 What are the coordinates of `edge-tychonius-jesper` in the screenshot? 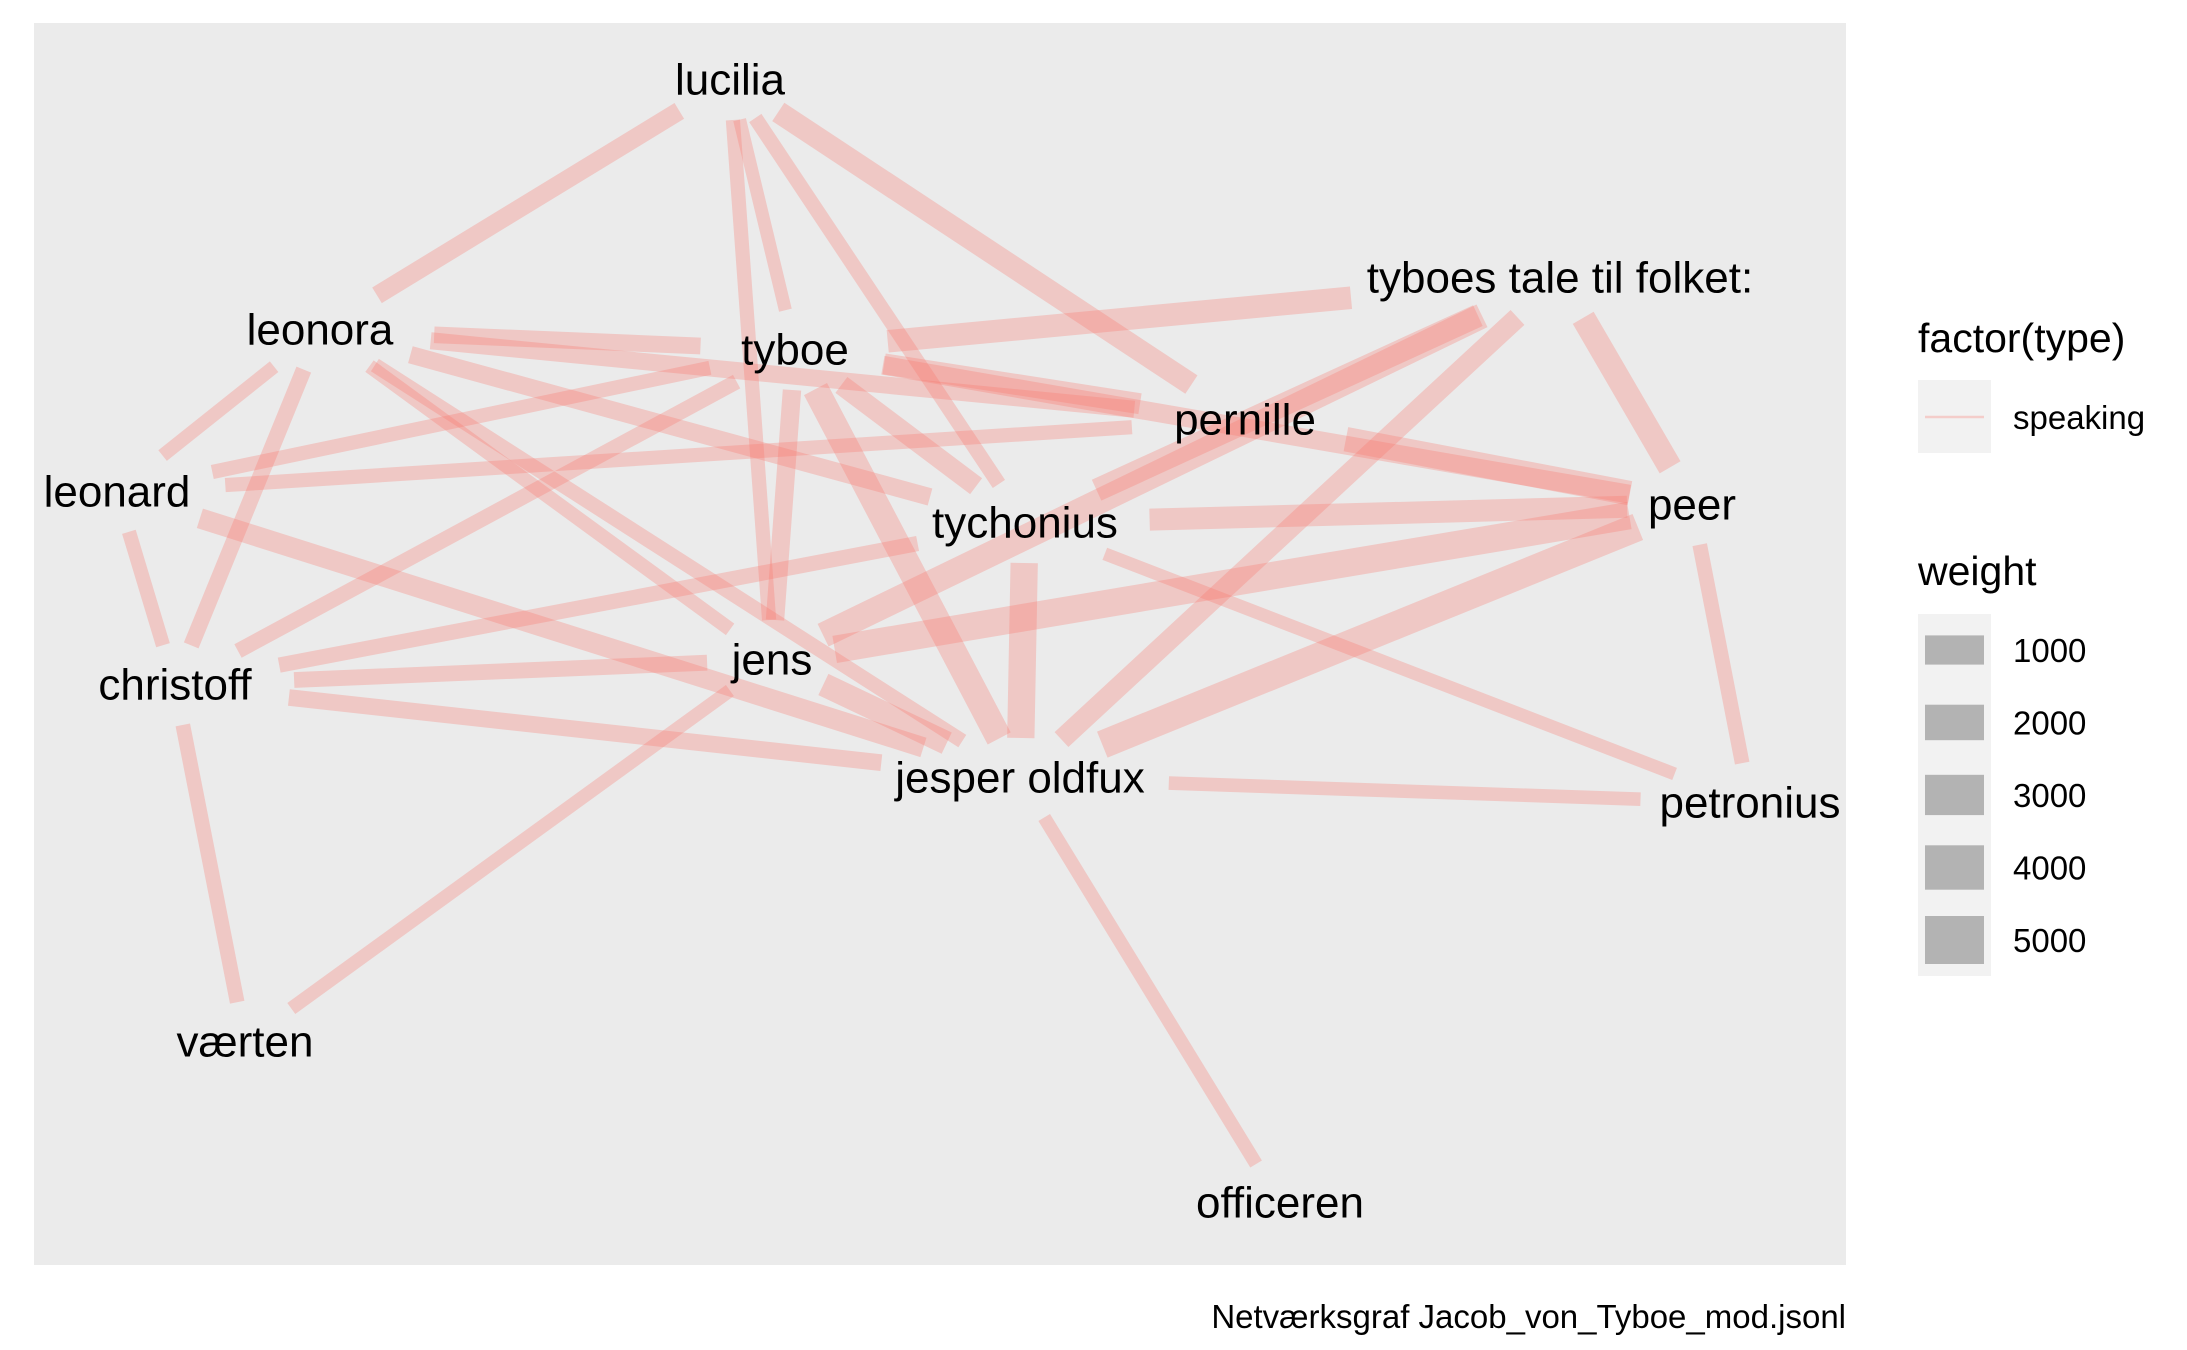 It's located at (1022, 650).